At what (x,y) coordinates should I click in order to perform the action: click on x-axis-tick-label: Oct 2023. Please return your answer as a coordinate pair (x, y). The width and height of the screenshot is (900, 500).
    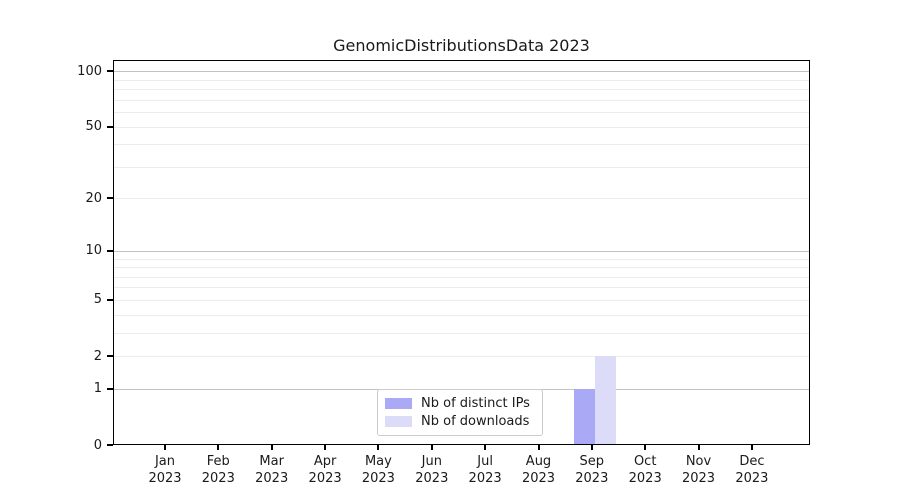
    Looking at the image, I should click on (645, 470).